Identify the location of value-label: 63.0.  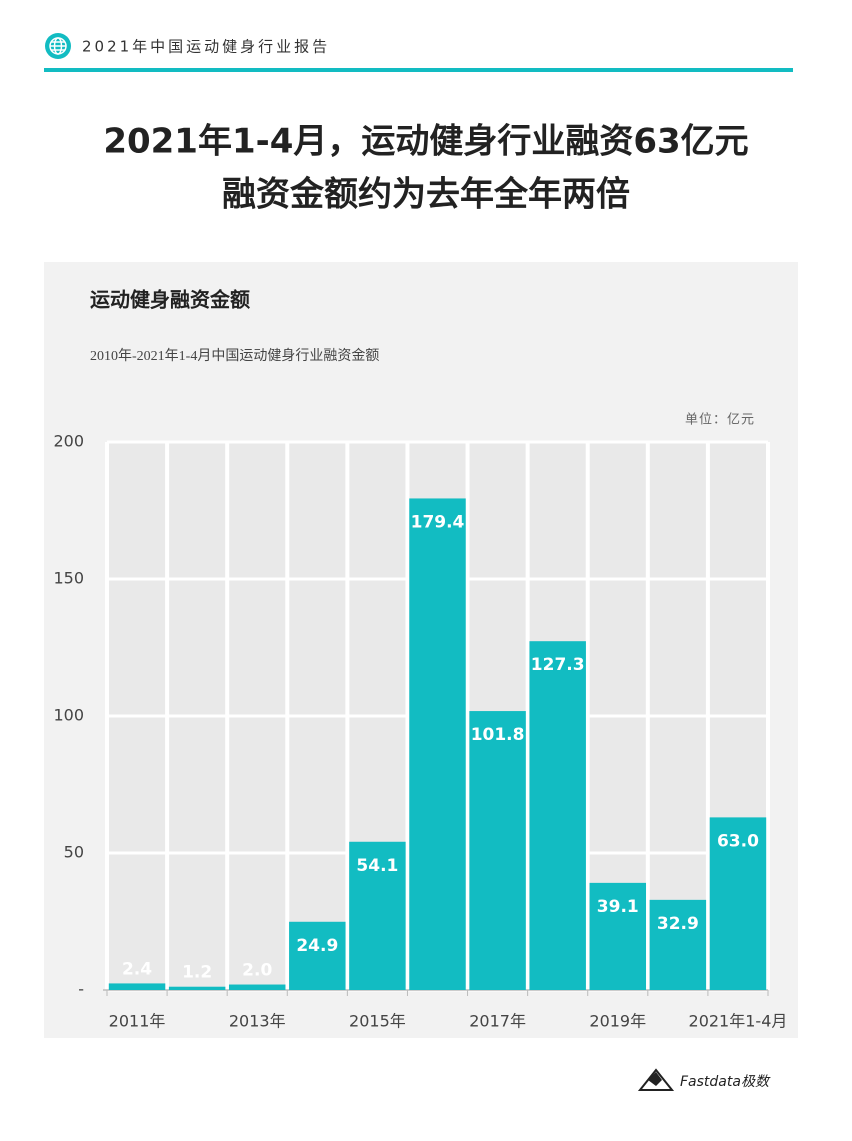
(738, 841).